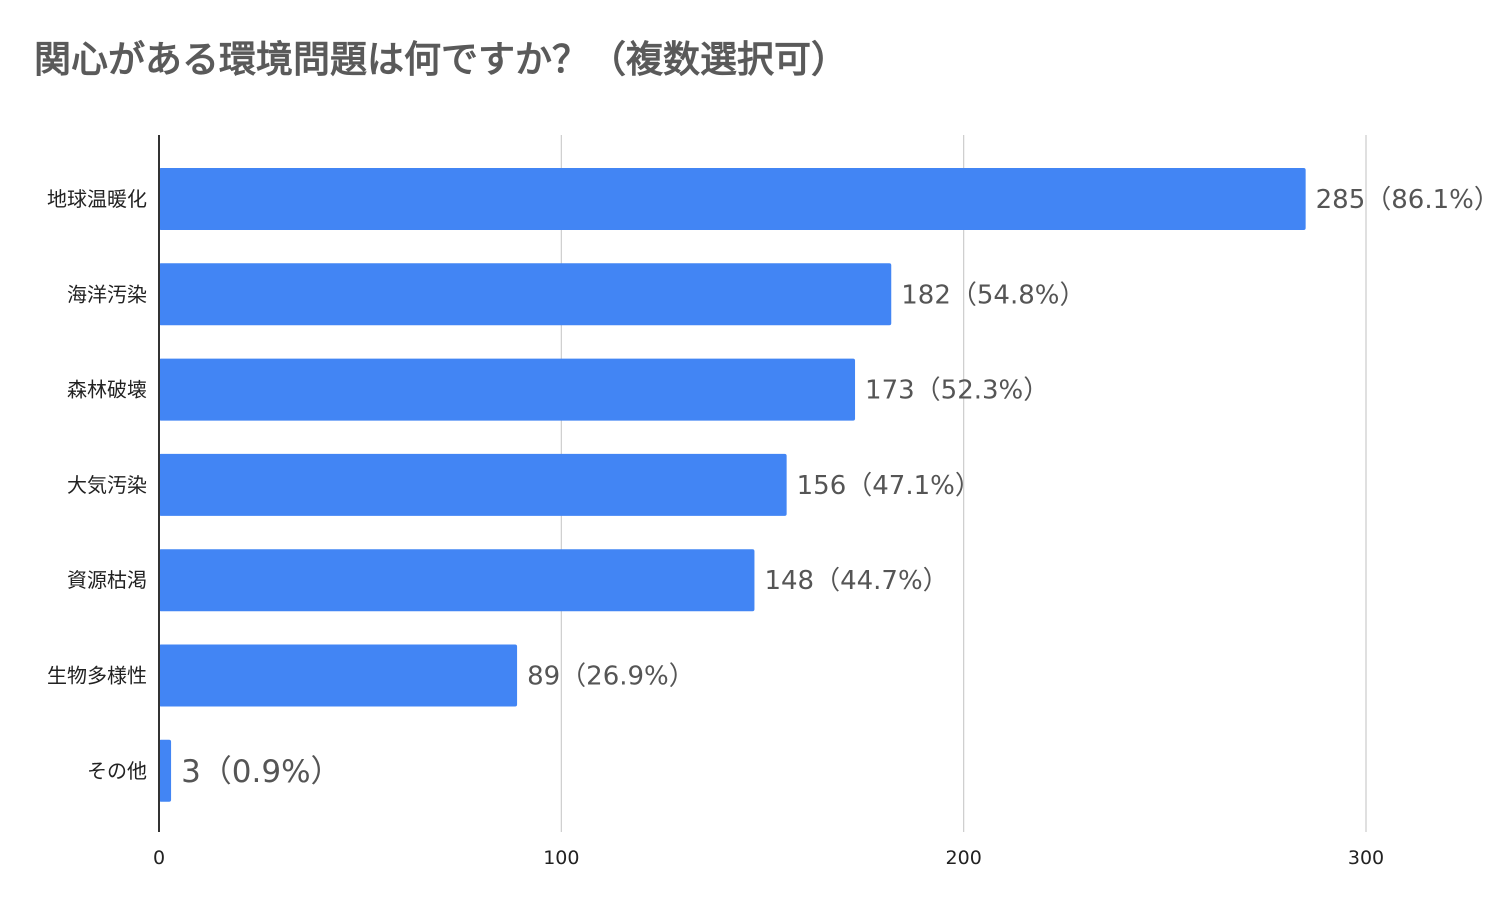  I want to click on data-label-2: 173（52.3%）, so click(957, 391).